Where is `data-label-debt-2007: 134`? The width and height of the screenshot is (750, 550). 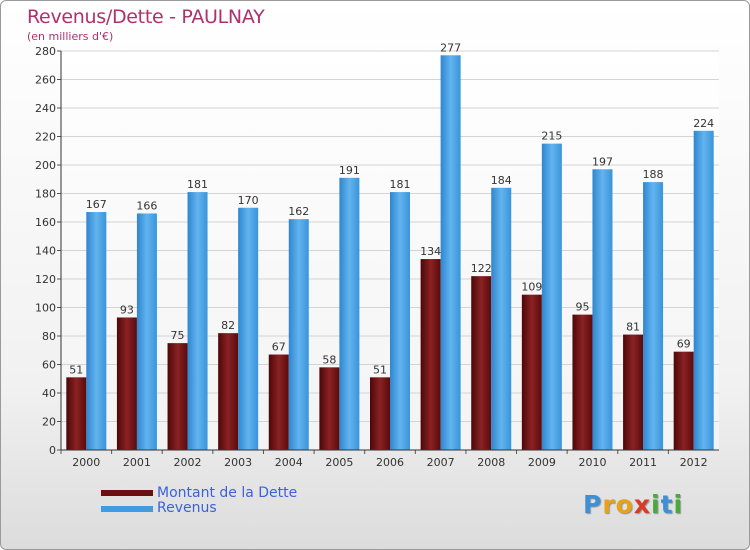
data-label-debt-2007: 134 is located at coordinates (430, 251).